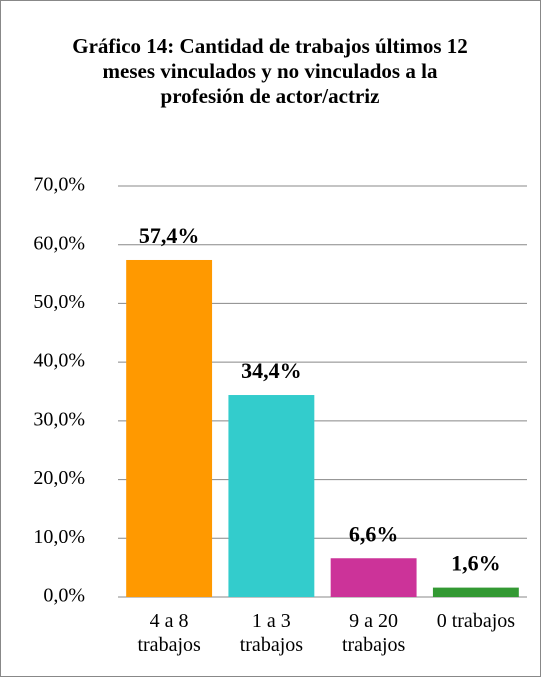 The image size is (541, 677). What do you see at coordinates (59, 537) in the screenshot?
I see `y-tick-label: 10,0%` at bounding box center [59, 537].